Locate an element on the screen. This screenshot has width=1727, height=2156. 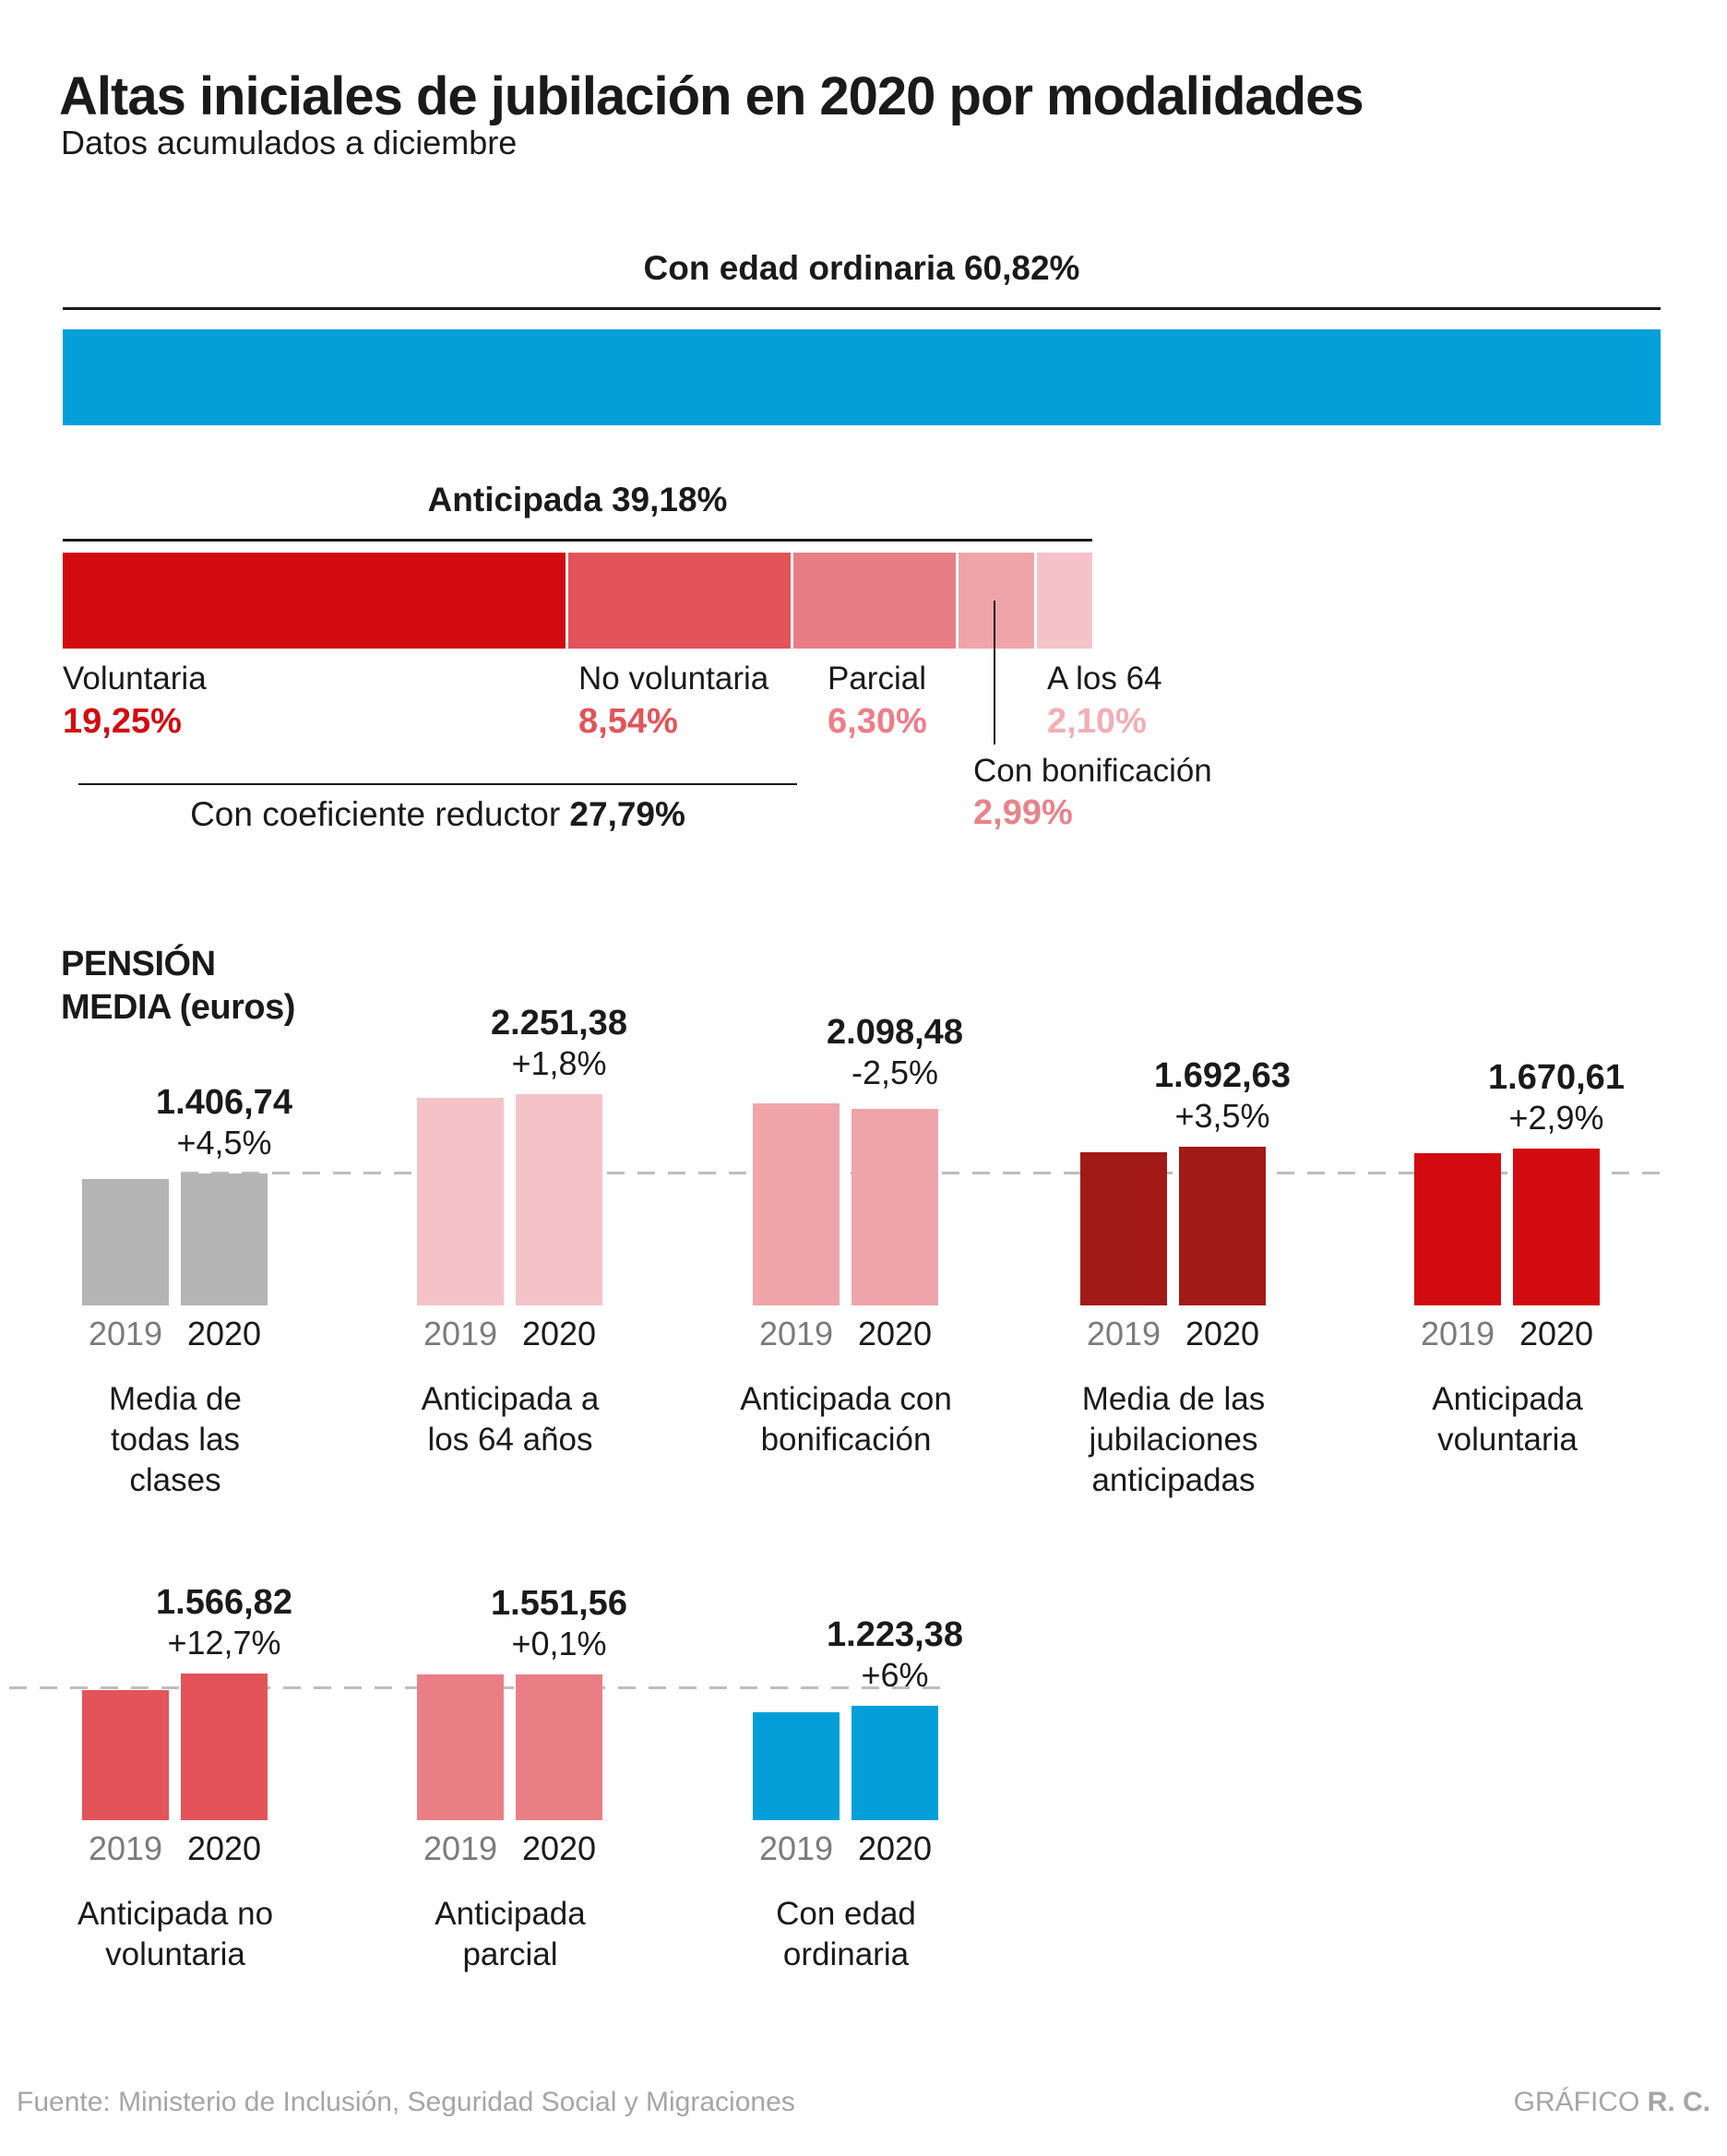
ordinaria-bar is located at coordinates (862, 377).